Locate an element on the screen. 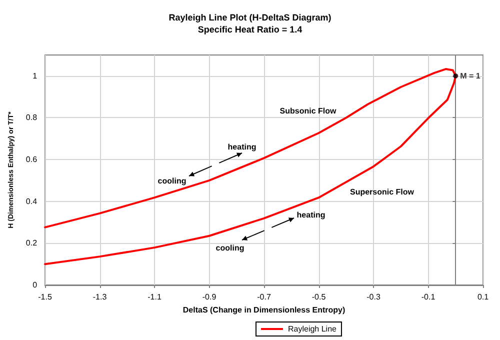 The height and width of the screenshot is (340, 500). y-tick-label: 0.4 is located at coordinates (32, 201).